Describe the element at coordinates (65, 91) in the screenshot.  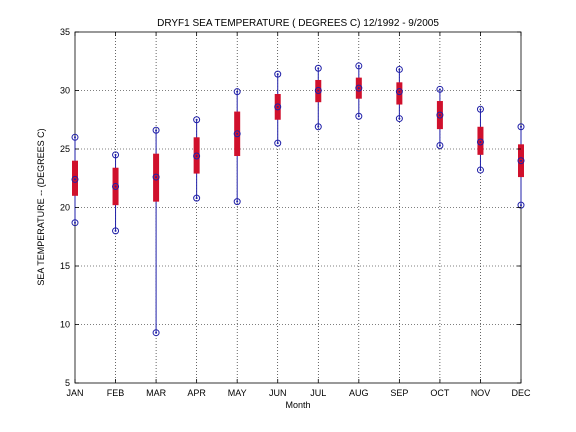
I see `y-tick-label: 30` at that location.